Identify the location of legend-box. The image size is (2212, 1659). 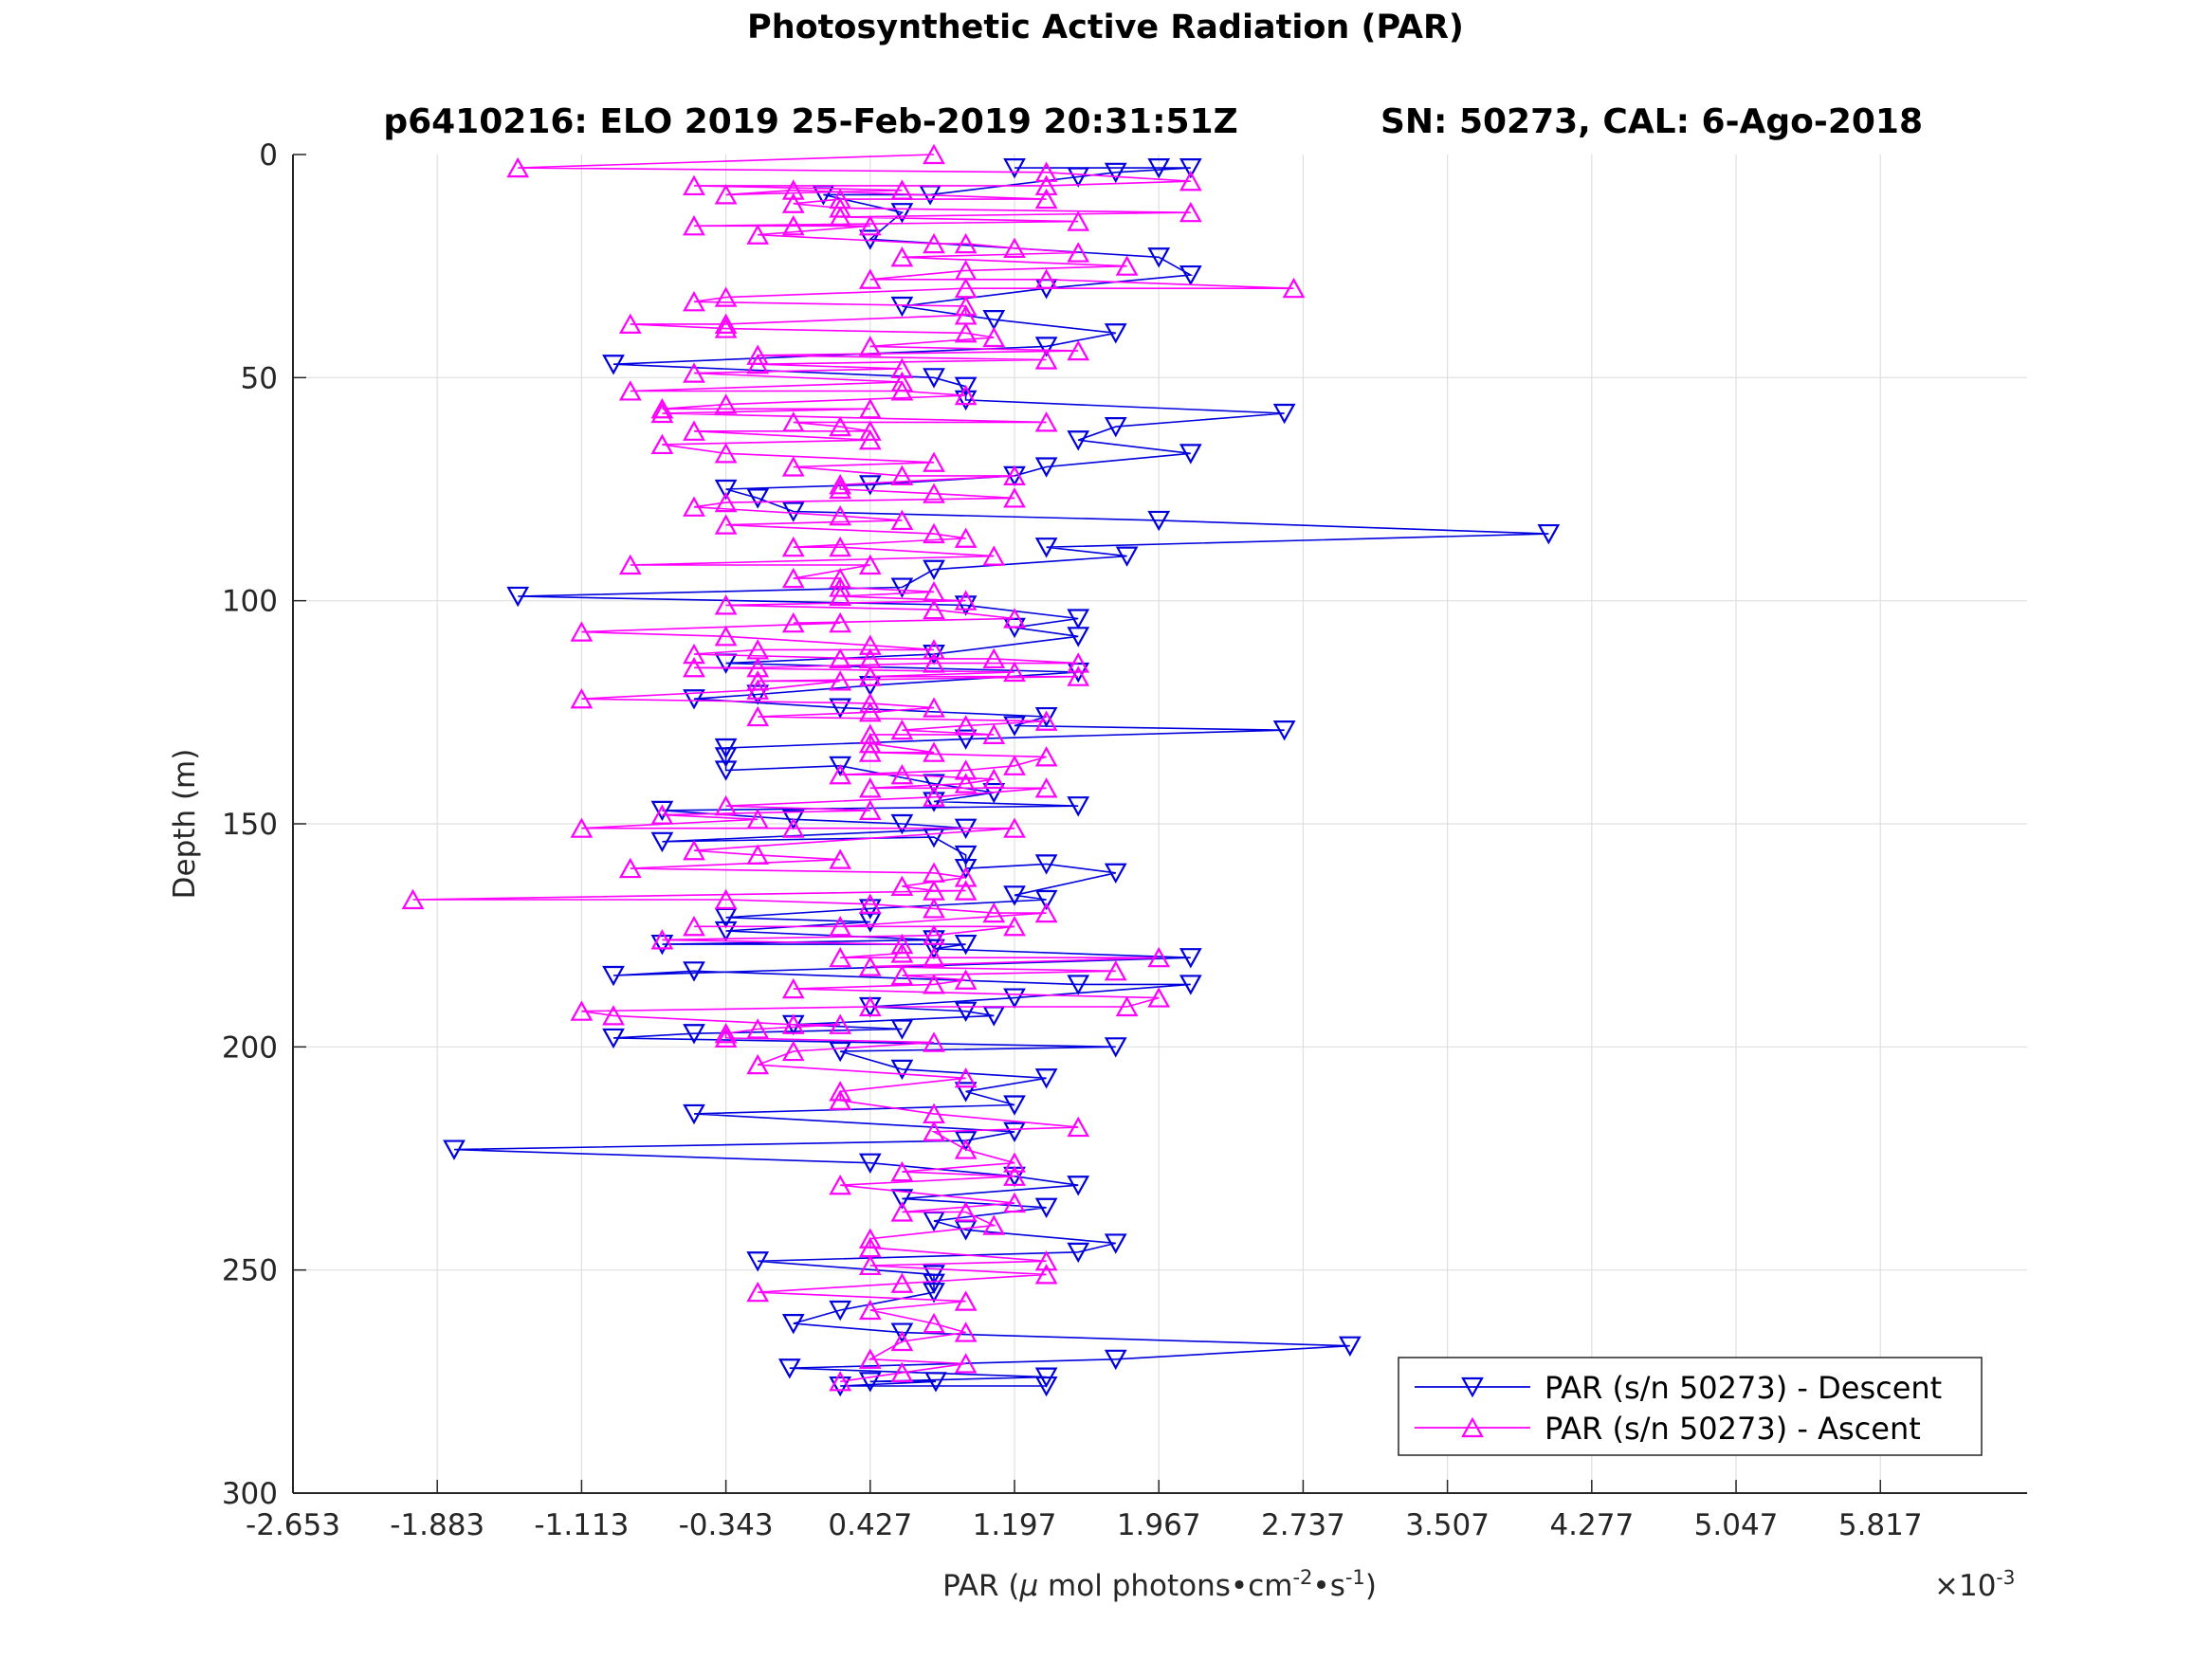
(1690, 1406).